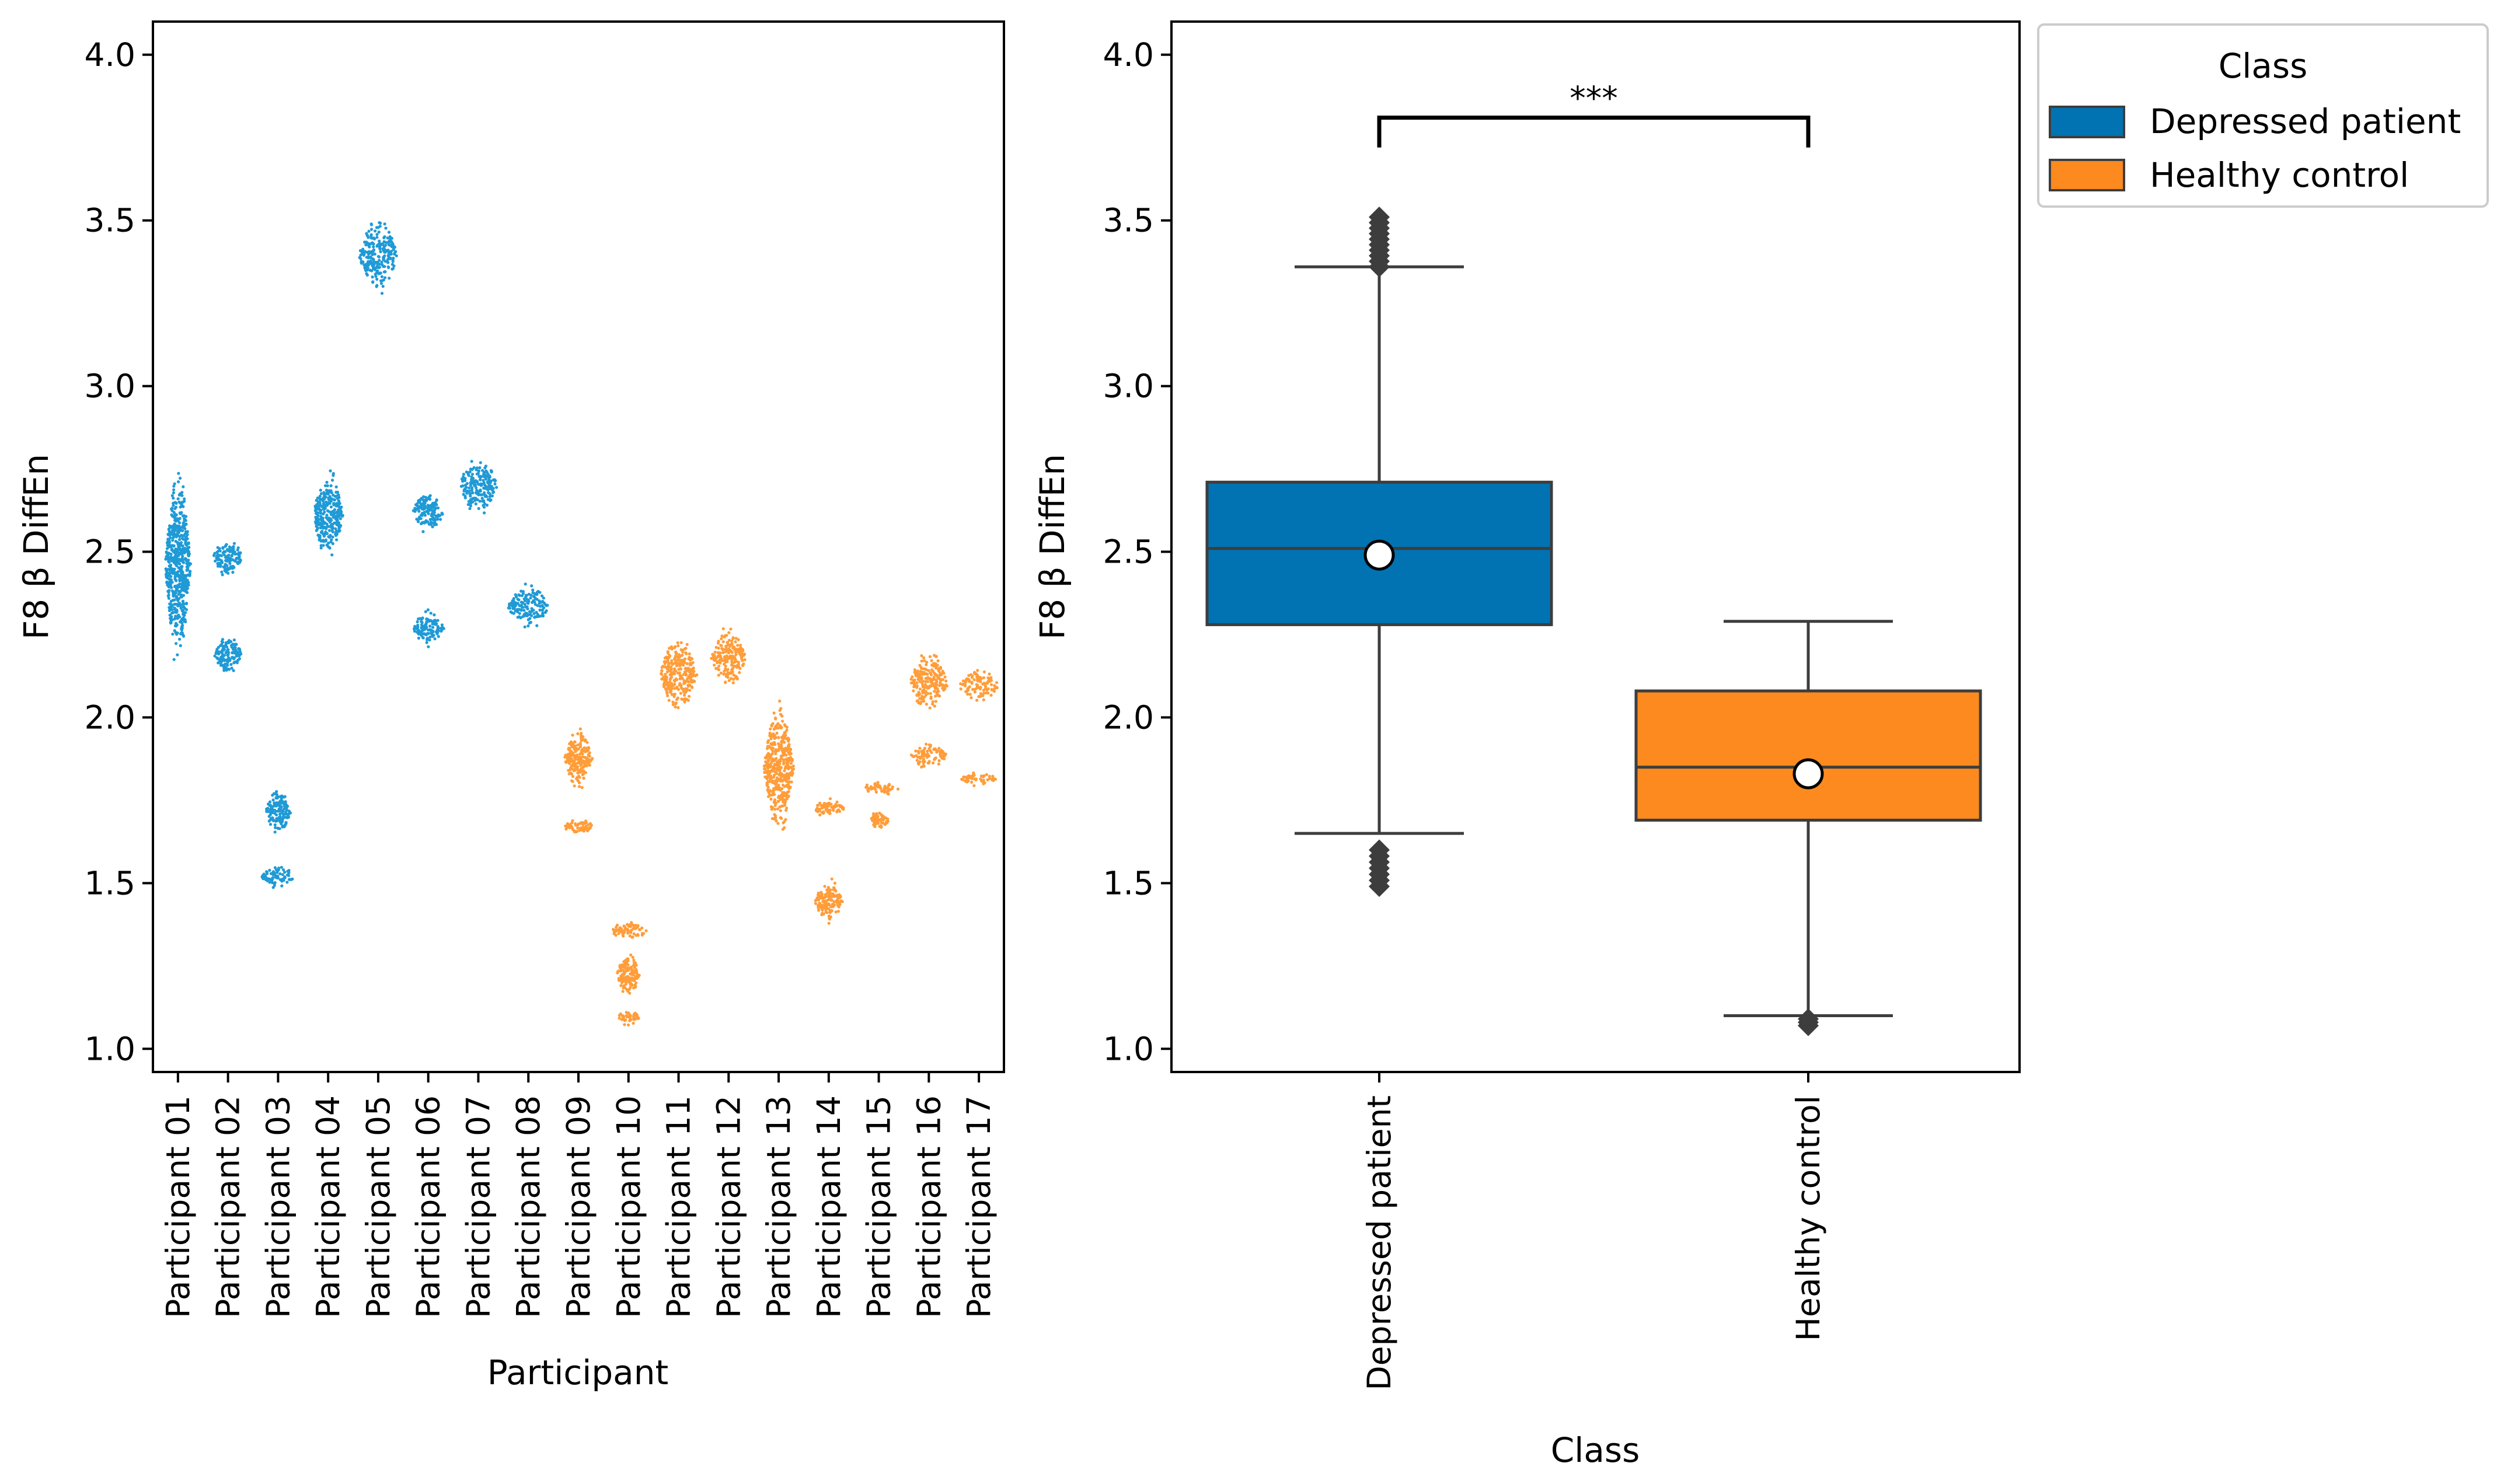 The height and width of the screenshot is (1484, 2504). Describe the element at coordinates (728, 1207) in the screenshot. I see `left-xtick-label: Participant 12` at that location.